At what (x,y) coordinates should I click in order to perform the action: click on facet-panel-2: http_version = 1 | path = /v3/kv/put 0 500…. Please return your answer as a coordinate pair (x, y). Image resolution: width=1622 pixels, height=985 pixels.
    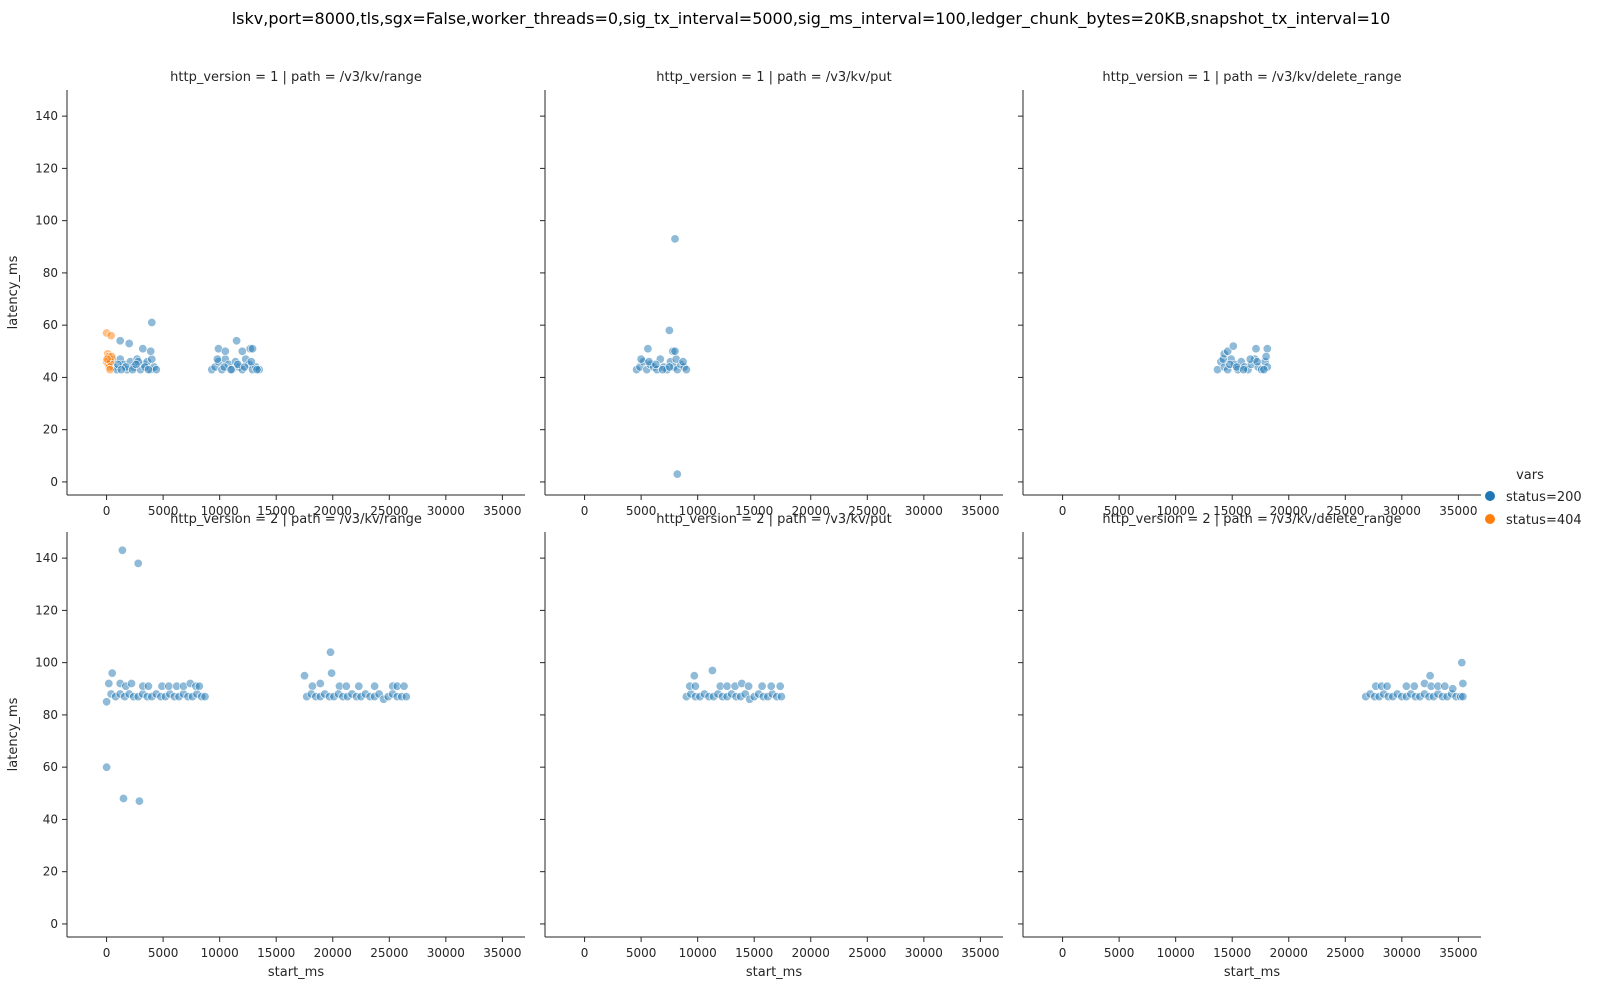
    Looking at the image, I should click on (771, 294).